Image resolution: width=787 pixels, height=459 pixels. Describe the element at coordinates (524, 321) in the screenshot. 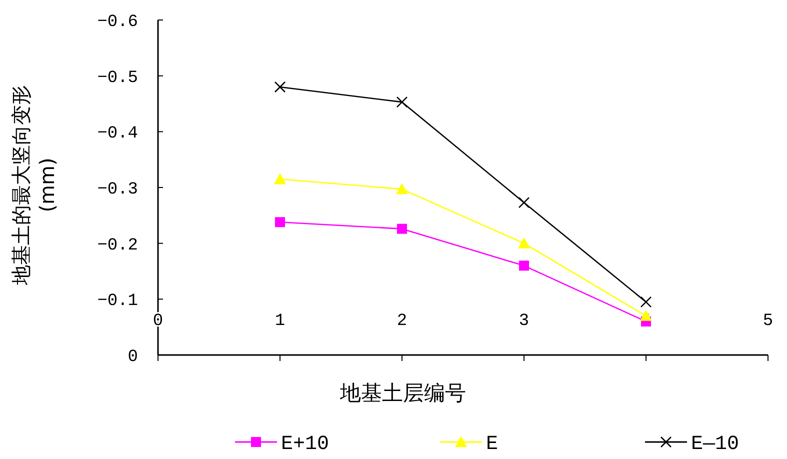

I see `x-tick-label: 3` at that location.